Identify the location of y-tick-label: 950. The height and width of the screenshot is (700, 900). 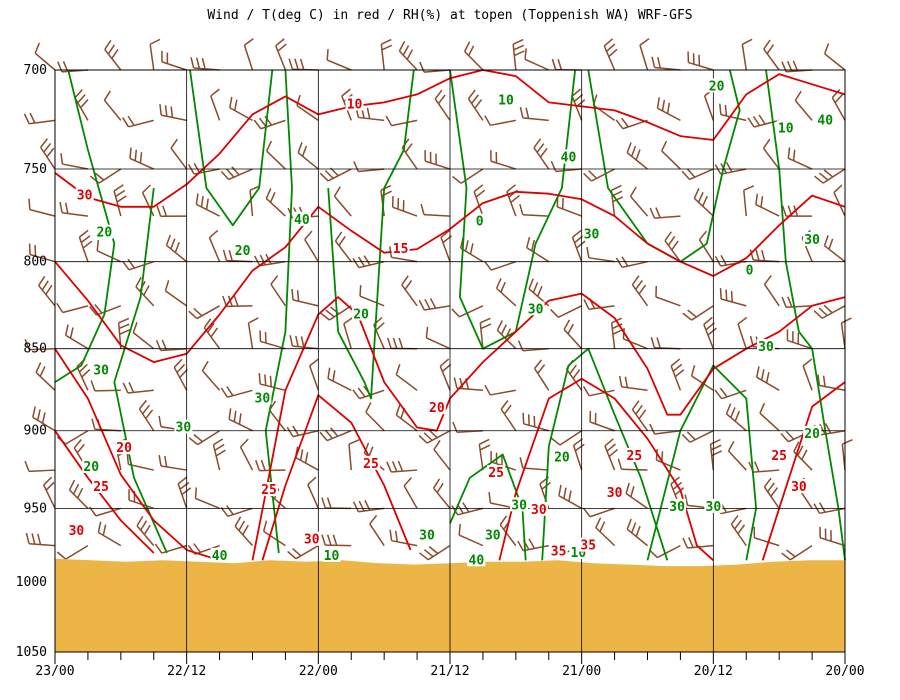
(35, 508).